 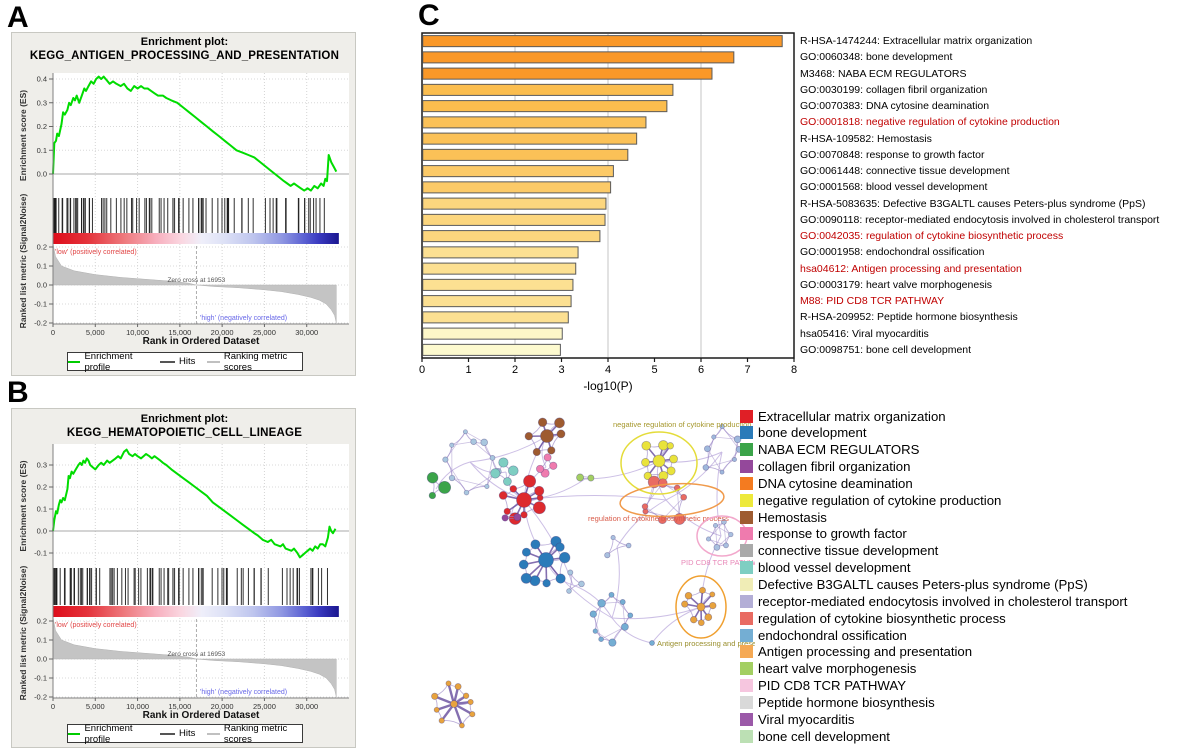 What do you see at coordinates (706, 643) in the screenshot?
I see `cluster-annotation-label: Antigen processing and presentation` at bounding box center [706, 643].